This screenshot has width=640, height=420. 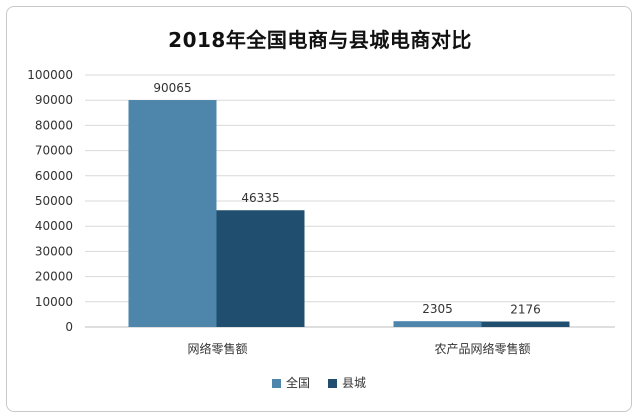 I want to click on data-label: 2176, so click(x=525, y=310).